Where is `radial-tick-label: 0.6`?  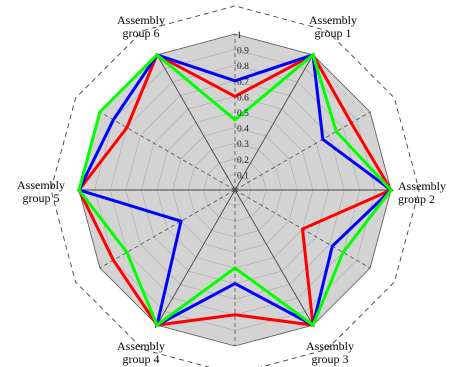 radial-tick-label: 0.6 is located at coordinates (243, 98).